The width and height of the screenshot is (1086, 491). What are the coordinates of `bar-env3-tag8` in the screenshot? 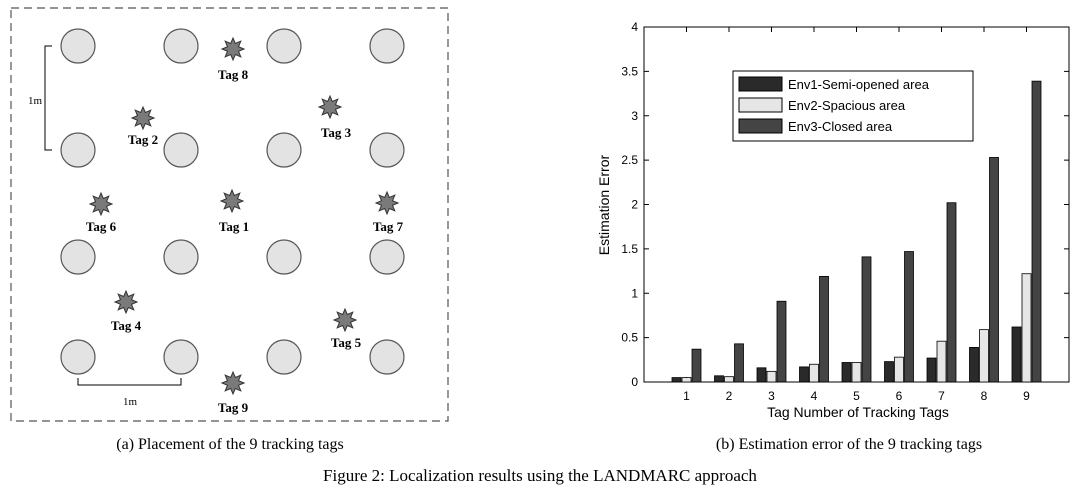 It's located at (994, 270).